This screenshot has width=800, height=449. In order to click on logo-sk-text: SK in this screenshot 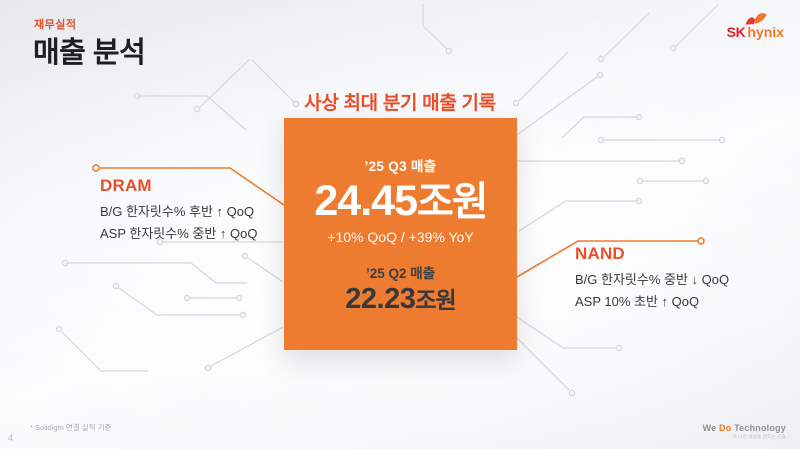, I will do `click(736, 32)`.